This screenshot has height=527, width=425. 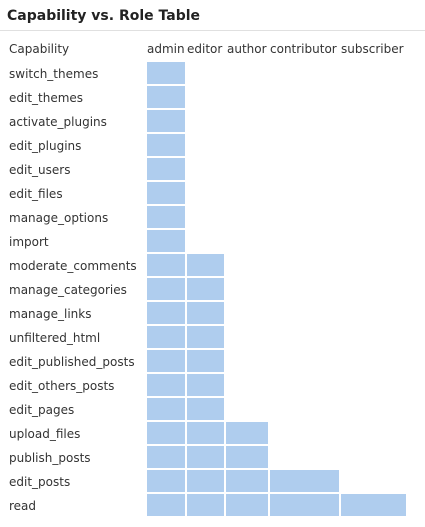 What do you see at coordinates (55, 338) in the screenshot?
I see `capability-label: unfiltered_html` at bounding box center [55, 338].